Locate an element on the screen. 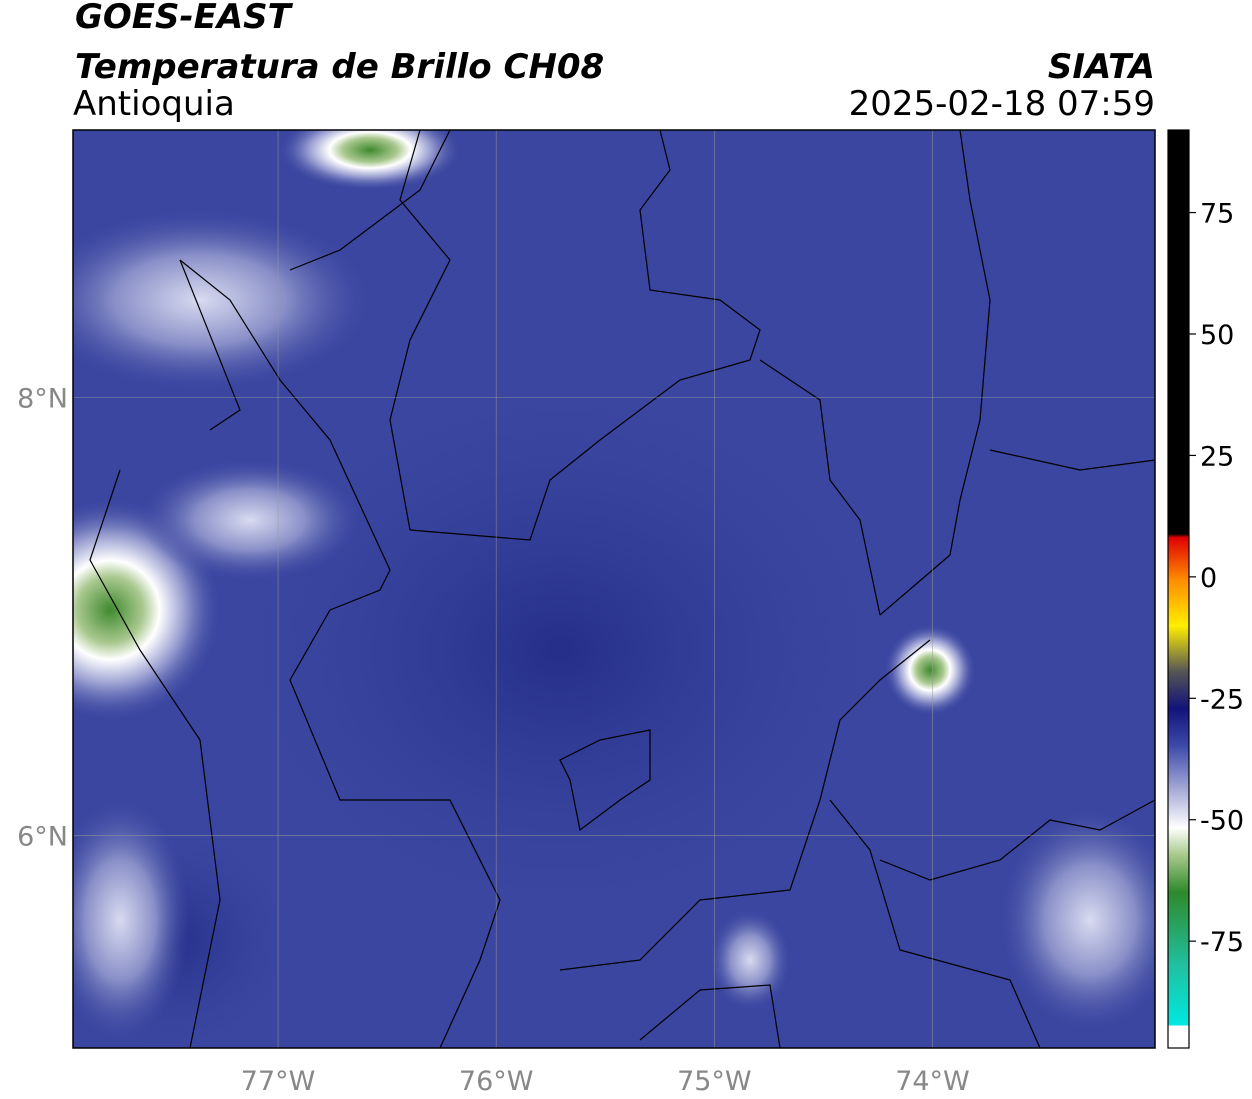 The height and width of the screenshot is (1099, 1252). region: Antioquia is located at coordinates (154, 104).